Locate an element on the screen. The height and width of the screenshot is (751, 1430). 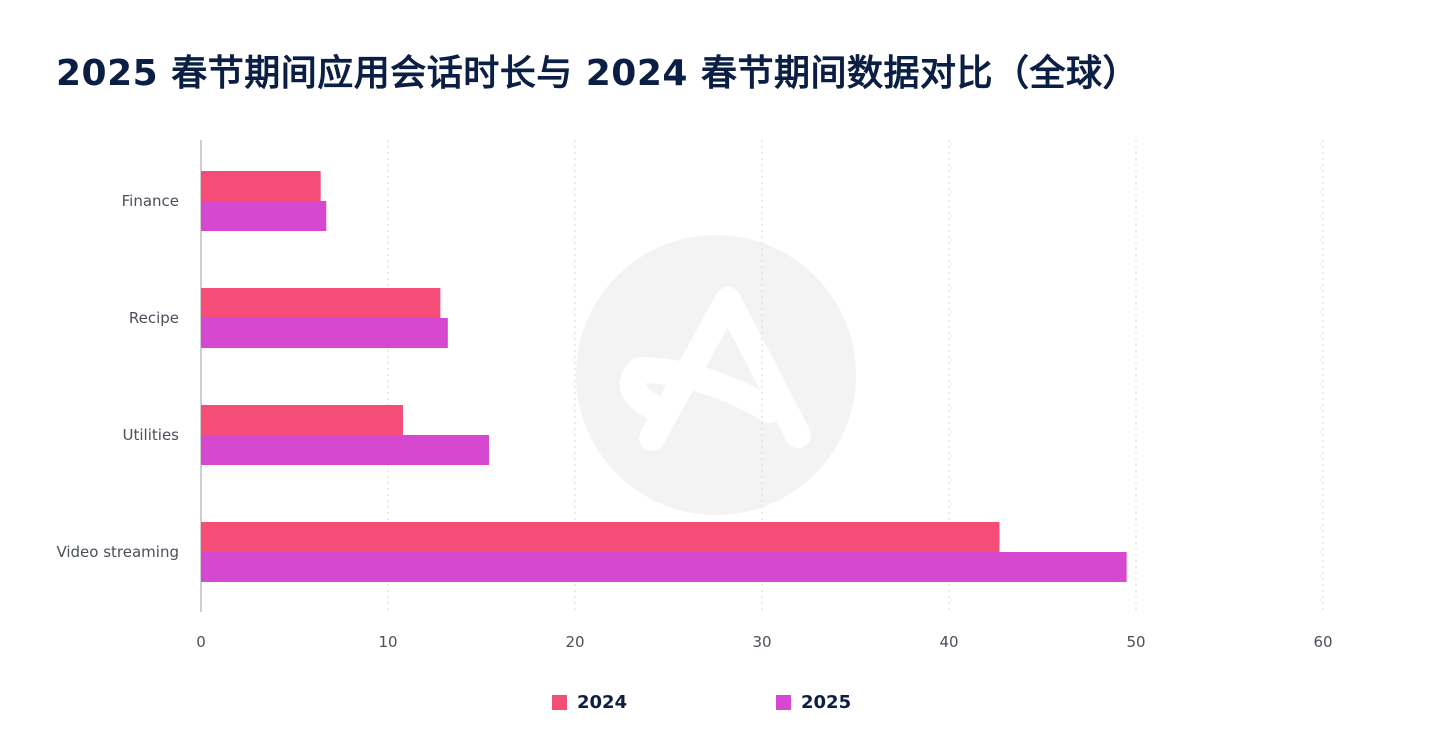
bar-2025-recipe is located at coordinates (324, 333).